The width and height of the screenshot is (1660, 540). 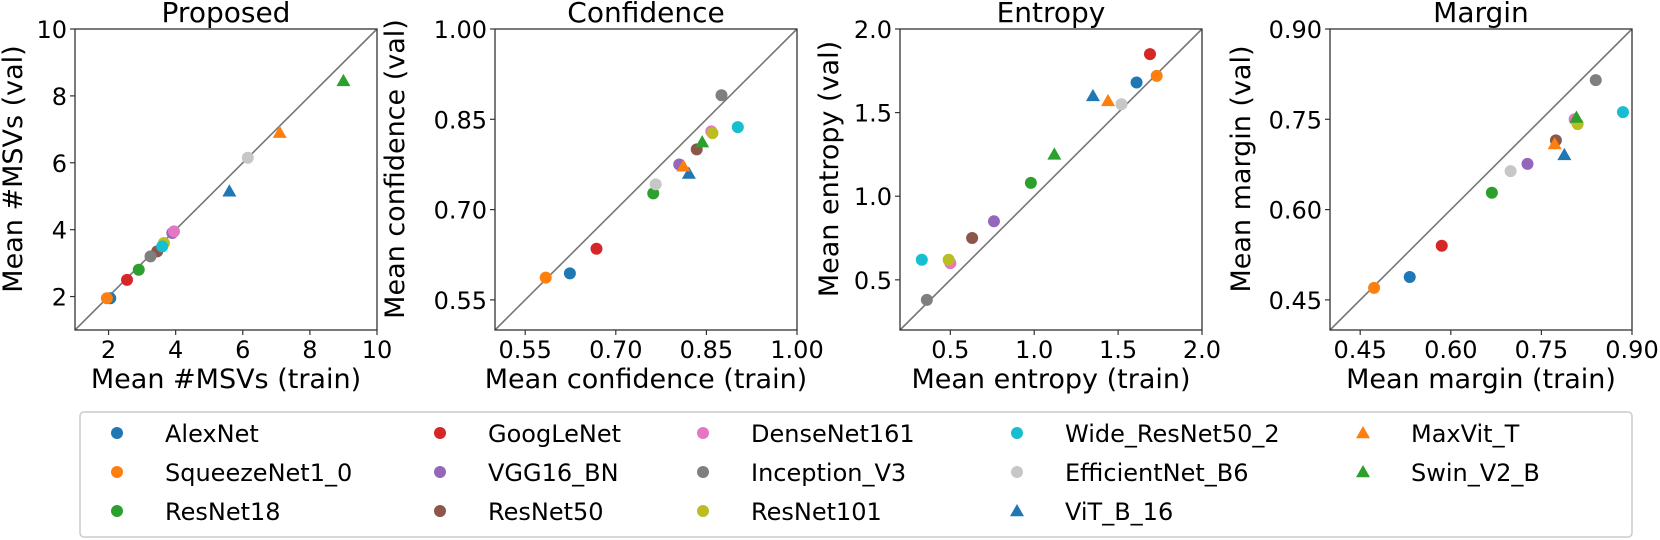 What do you see at coordinates (1295, 301) in the screenshot?
I see `y-tick-label: 0.45` at bounding box center [1295, 301].